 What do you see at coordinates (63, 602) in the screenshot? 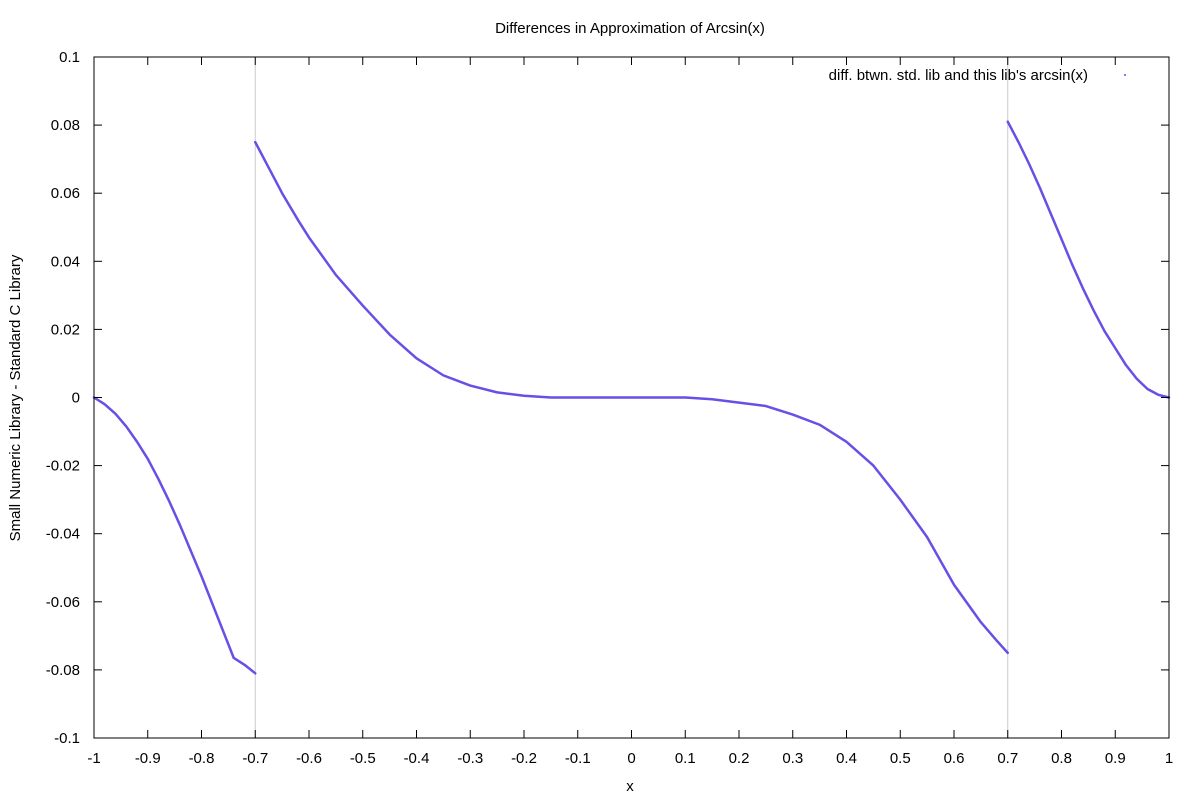
I see `y-tick-label: -0.06` at bounding box center [63, 602].